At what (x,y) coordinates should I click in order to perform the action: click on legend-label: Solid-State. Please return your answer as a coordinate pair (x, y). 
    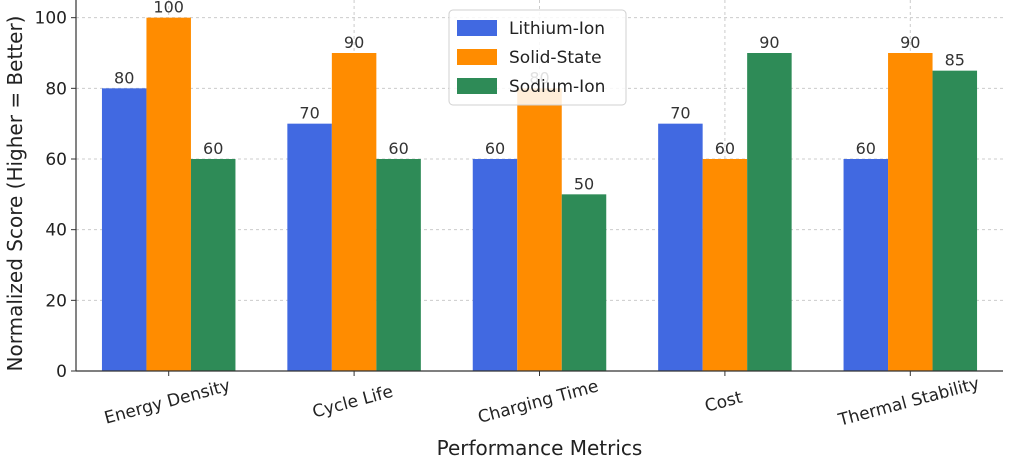
    Looking at the image, I should click on (555, 58).